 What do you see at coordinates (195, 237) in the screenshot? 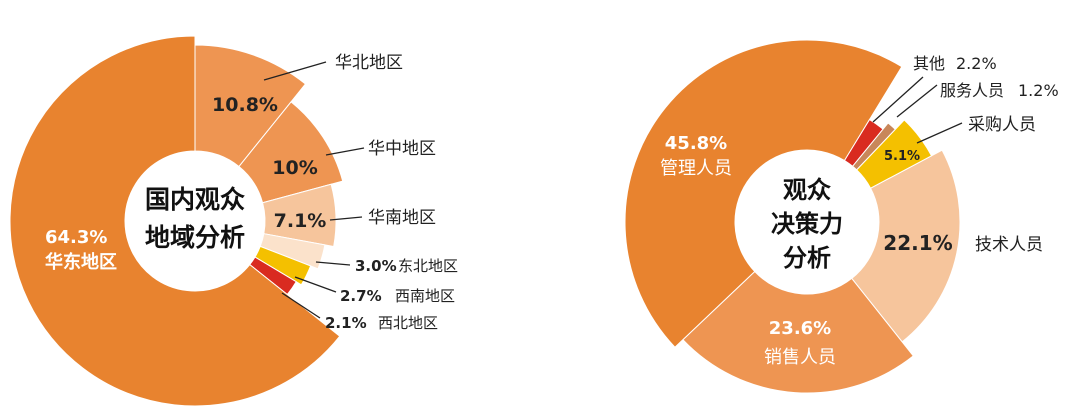
I see `chart-title-line: 地域分析` at bounding box center [195, 237].